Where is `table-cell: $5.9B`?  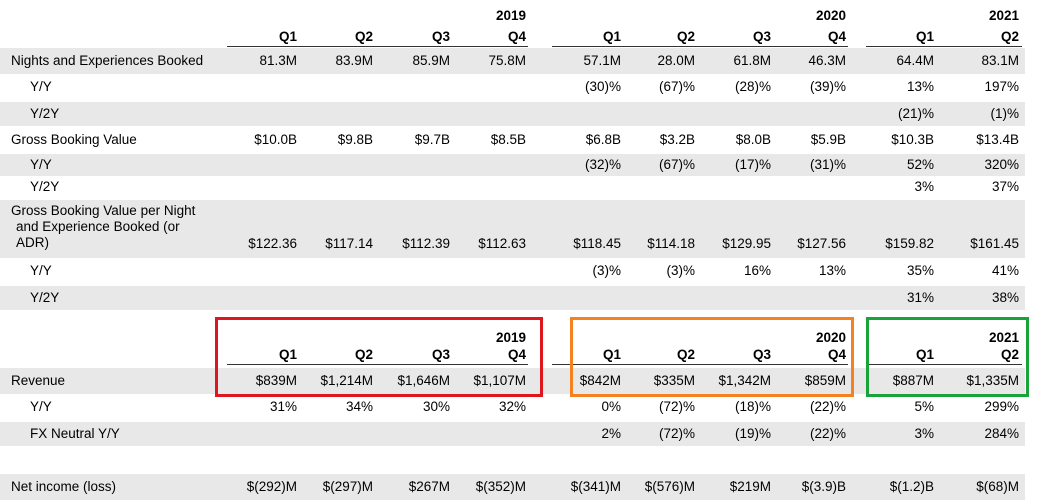 table-cell: $5.9B is located at coordinates (828, 139).